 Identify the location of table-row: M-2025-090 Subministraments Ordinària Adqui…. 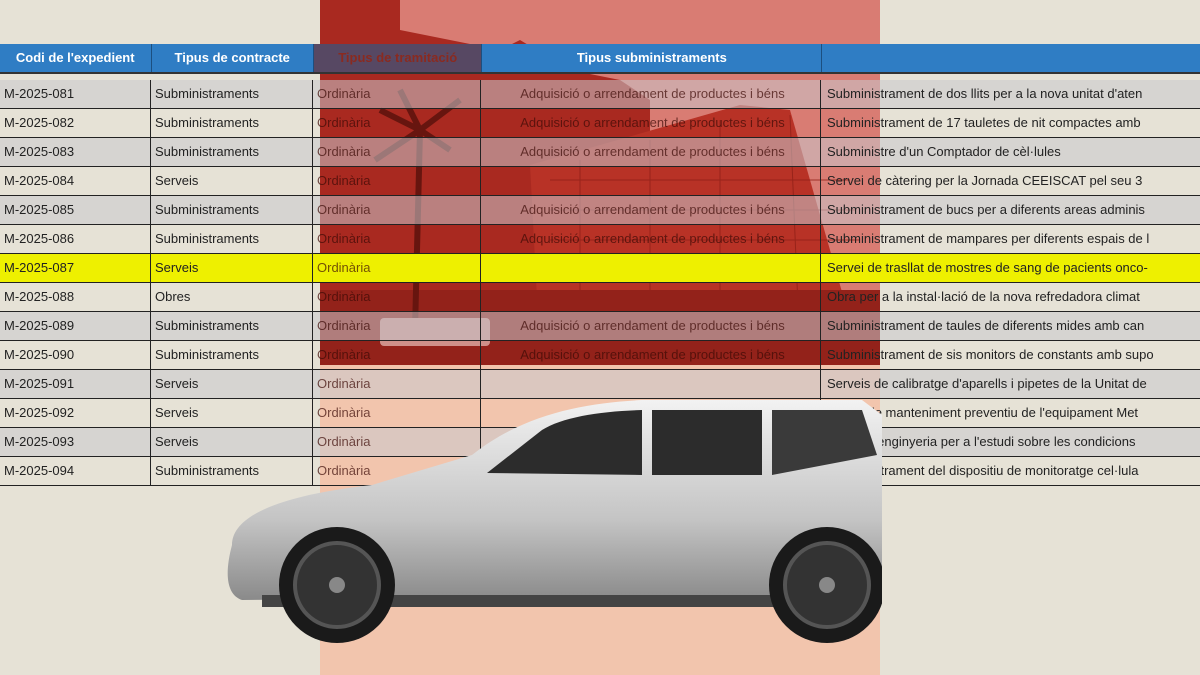
(600, 355).